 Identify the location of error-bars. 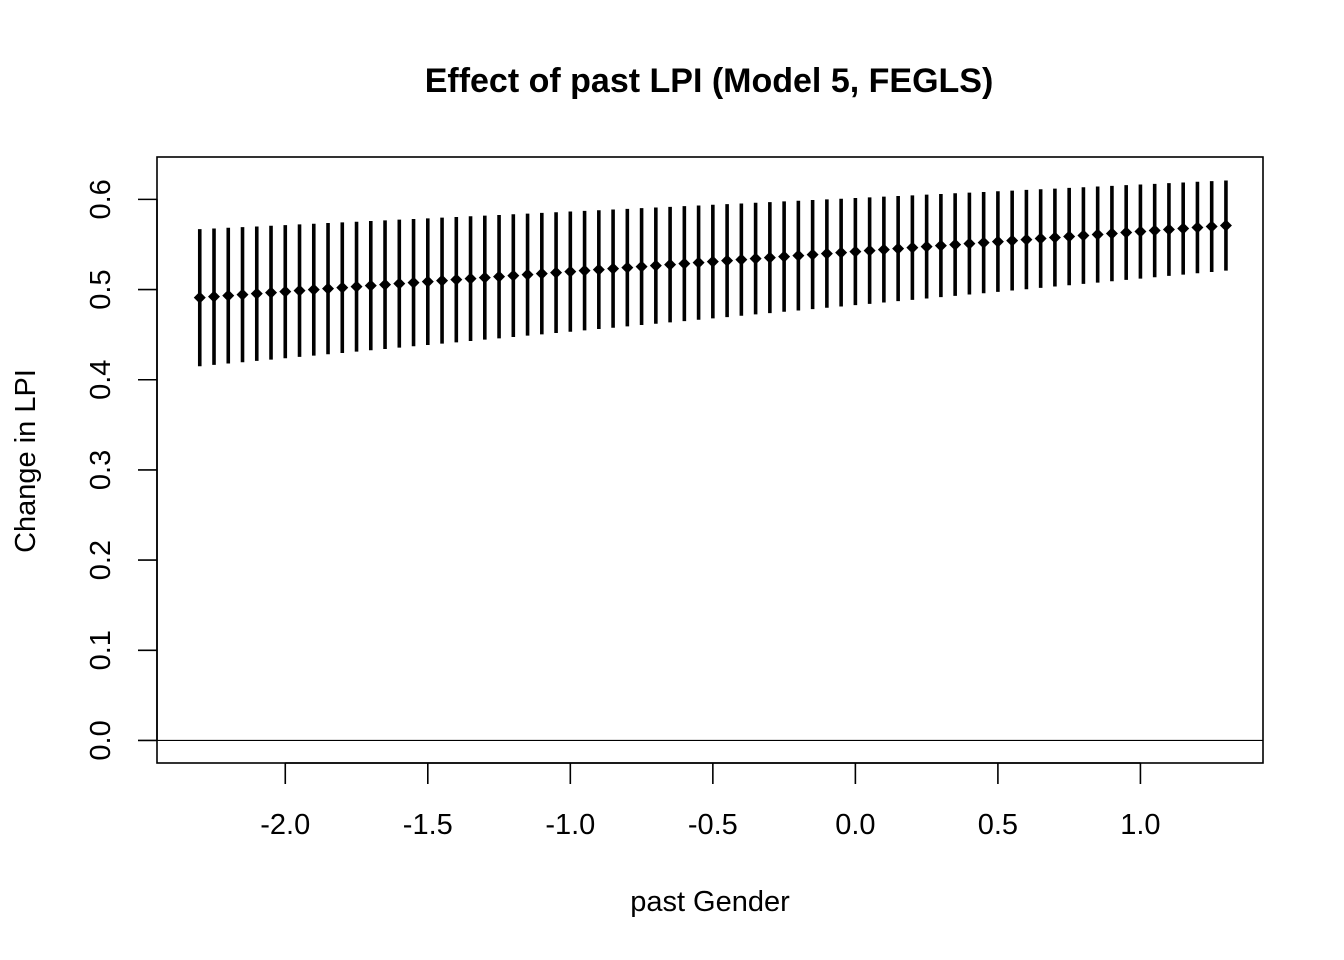
(712, 273).